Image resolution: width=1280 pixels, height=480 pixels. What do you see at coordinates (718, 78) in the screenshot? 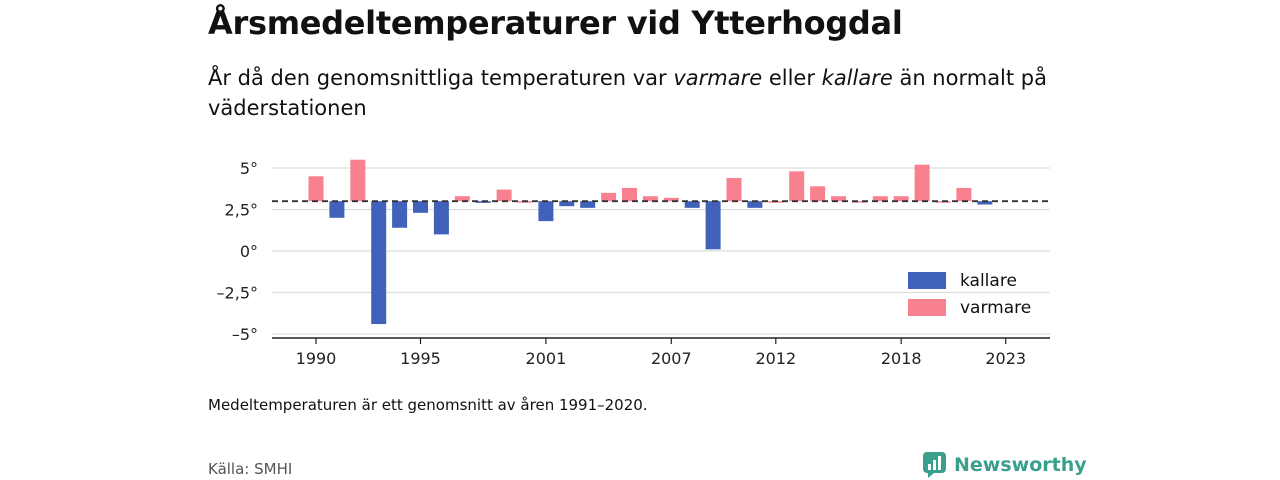
I see `subtitle-warmer: varmare` at bounding box center [718, 78].